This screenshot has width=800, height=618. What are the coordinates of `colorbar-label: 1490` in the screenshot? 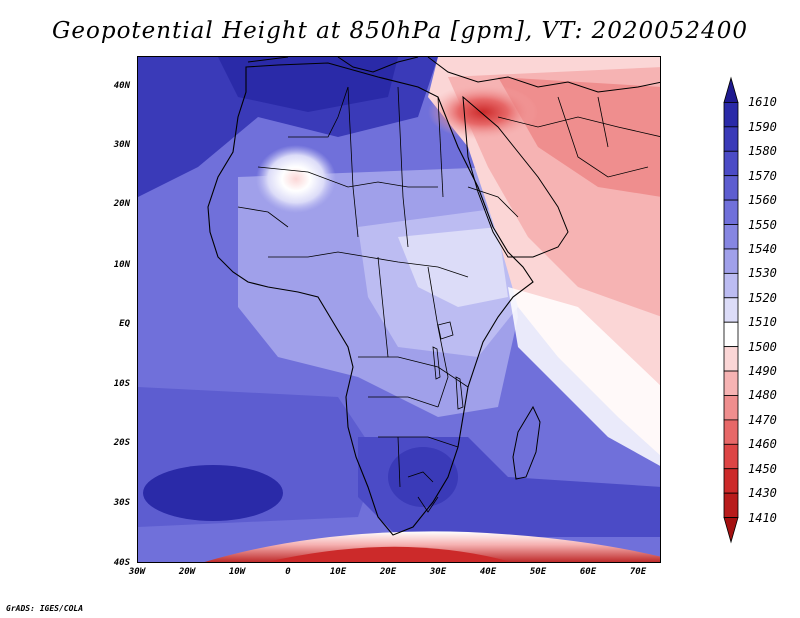 It's located at (762, 371).